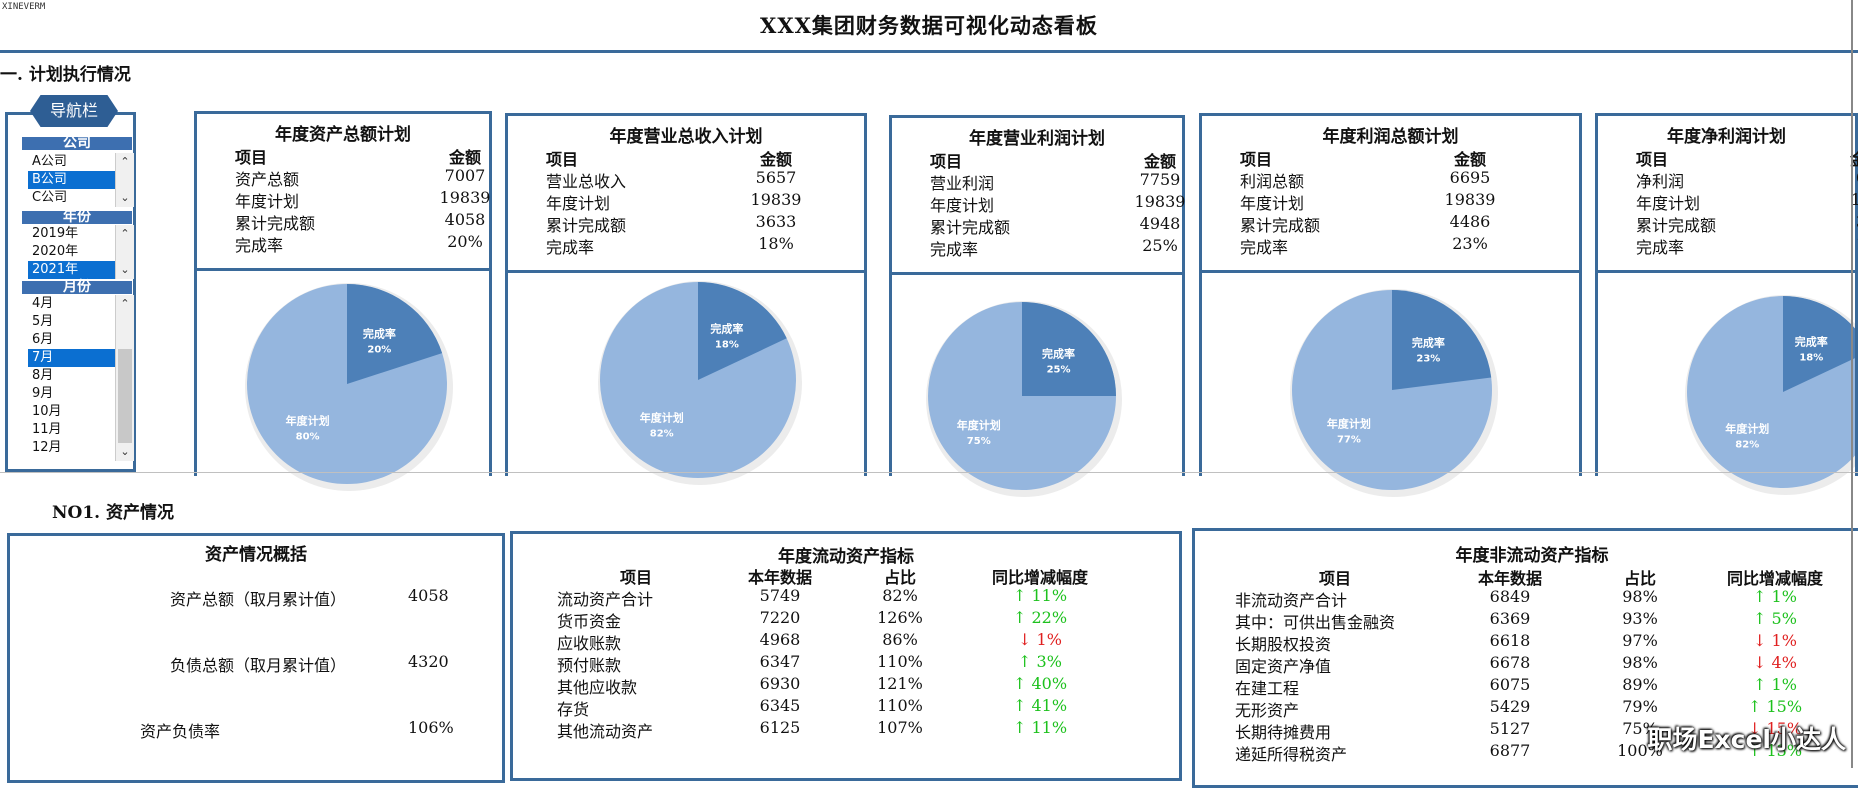 This screenshot has width=1858, height=788. Describe the element at coordinates (970, 227) in the screenshot. I see `plan-row-label: 累计完成额` at that location.